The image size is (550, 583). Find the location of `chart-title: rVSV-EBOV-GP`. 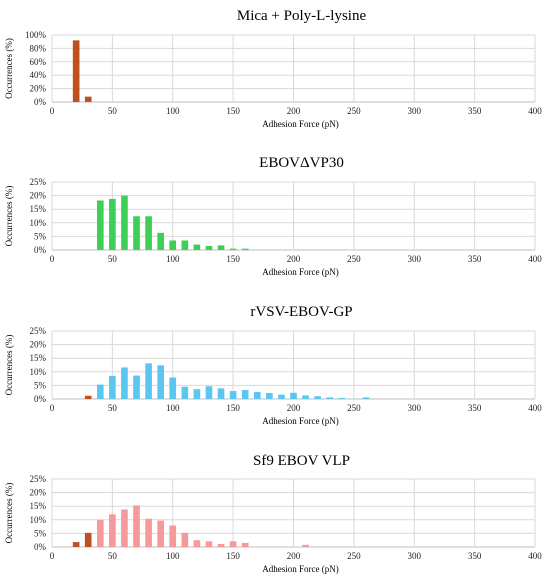

chart-title: rVSV-EBOV-GP is located at coordinates (301, 312).